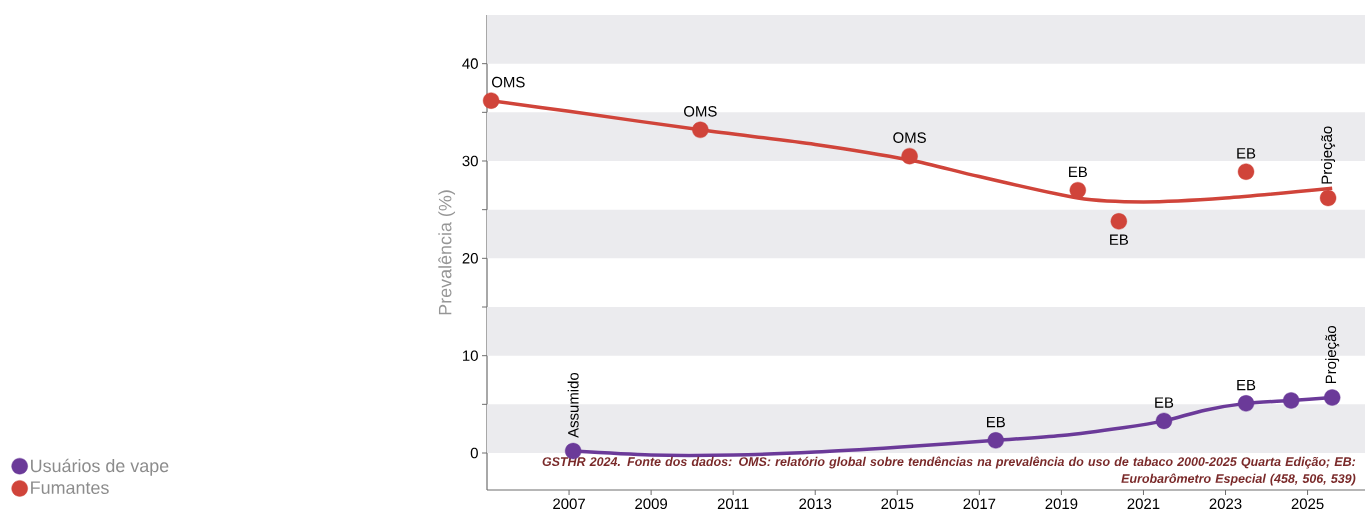 The image size is (1365, 527). What do you see at coordinates (470, 355) in the screenshot?
I see `y-tick-label: 10` at bounding box center [470, 355].